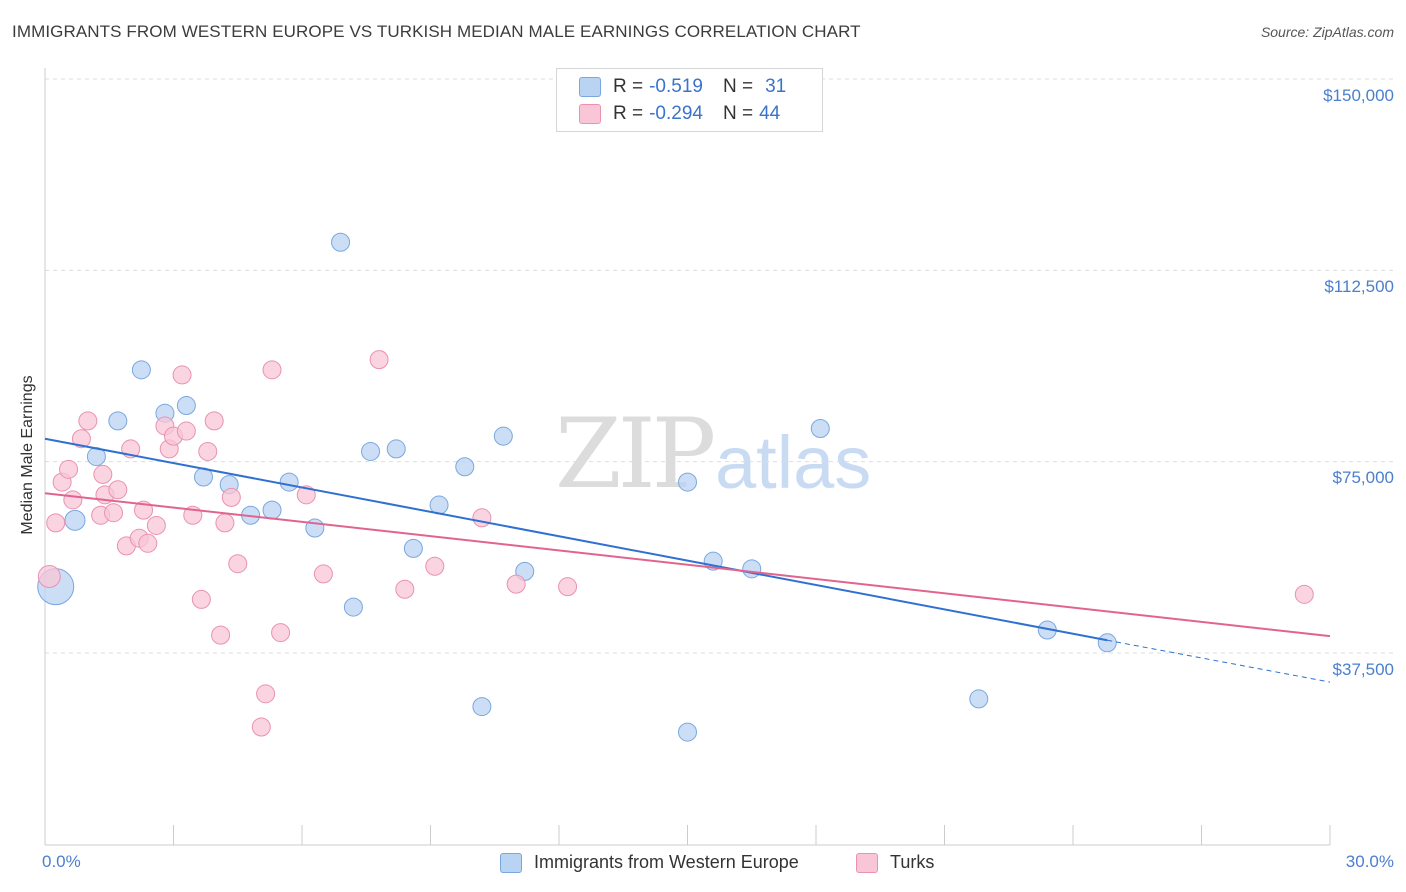  Describe the element at coordinates (1359, 286) in the screenshot. I see `y-tick-label-112500: $112,500` at that location.